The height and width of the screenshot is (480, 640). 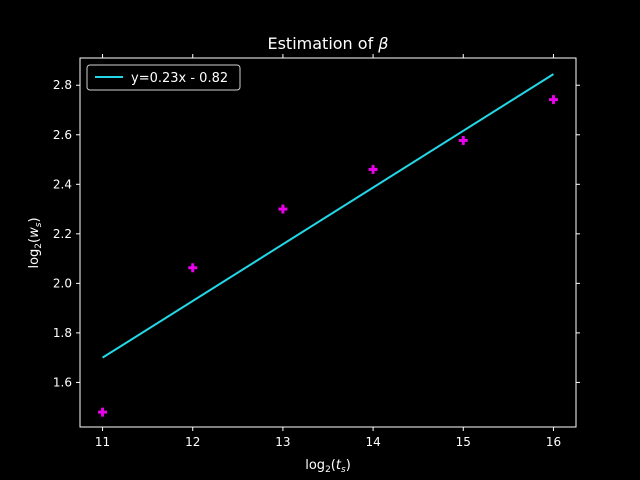 What do you see at coordinates (372, 442) in the screenshot?
I see `x-tick-label: 14` at bounding box center [372, 442].